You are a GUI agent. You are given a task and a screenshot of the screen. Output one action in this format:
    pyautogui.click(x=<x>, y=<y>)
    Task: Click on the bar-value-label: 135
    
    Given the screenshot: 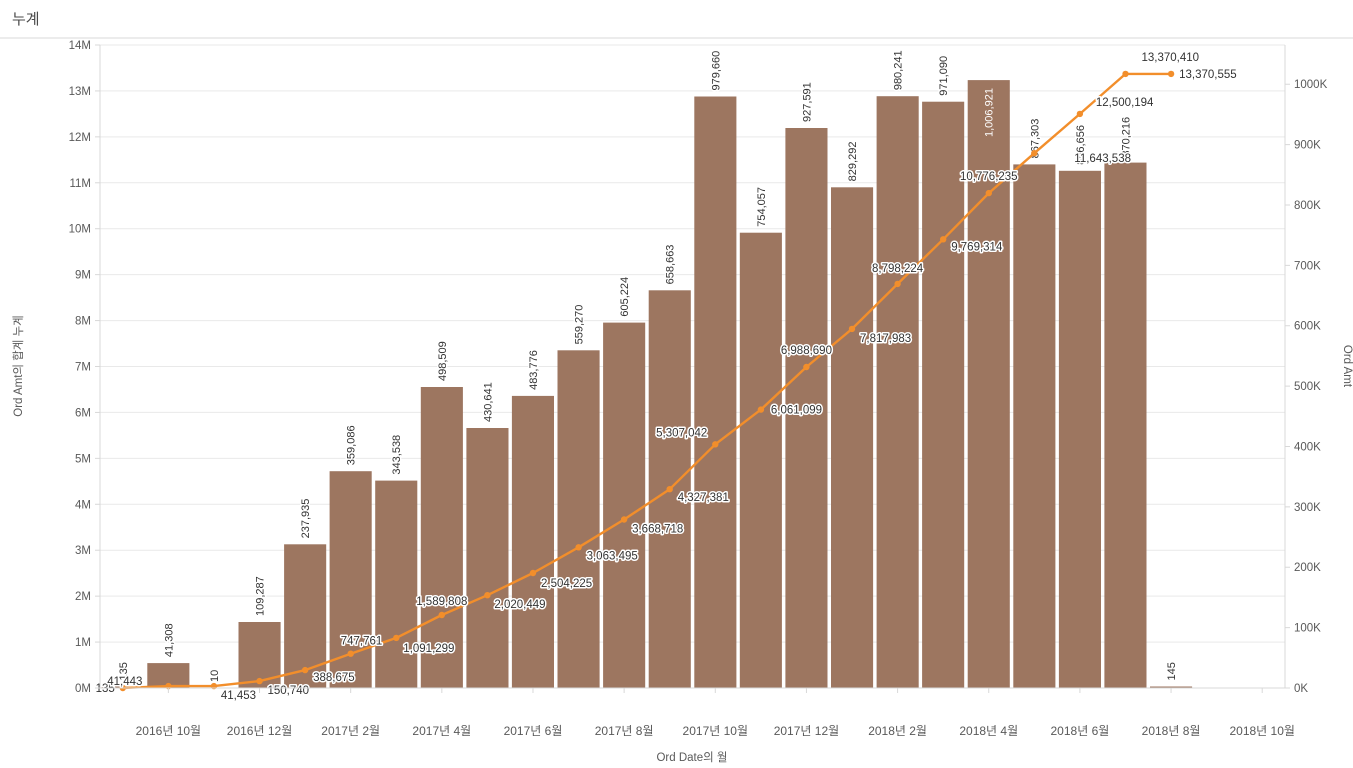 What is the action you would take?
    pyautogui.click(x=124, y=671)
    